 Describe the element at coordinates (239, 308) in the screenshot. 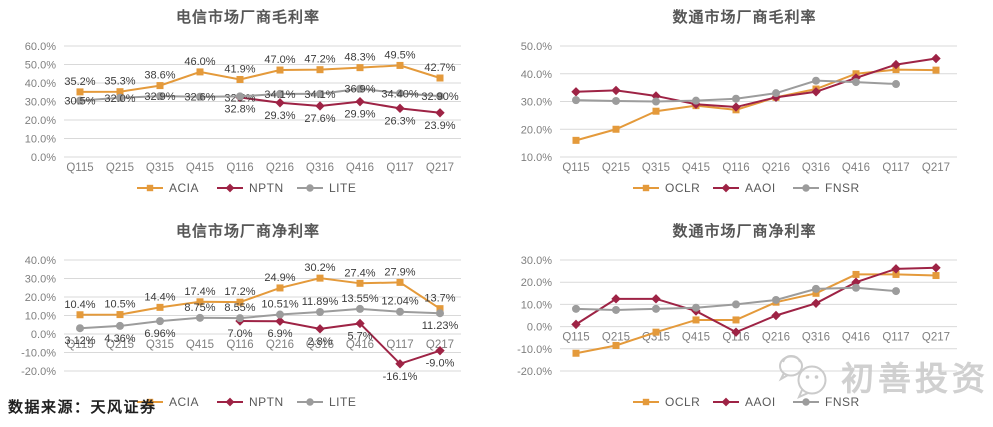

I see `data-label: 8.55%` at that location.